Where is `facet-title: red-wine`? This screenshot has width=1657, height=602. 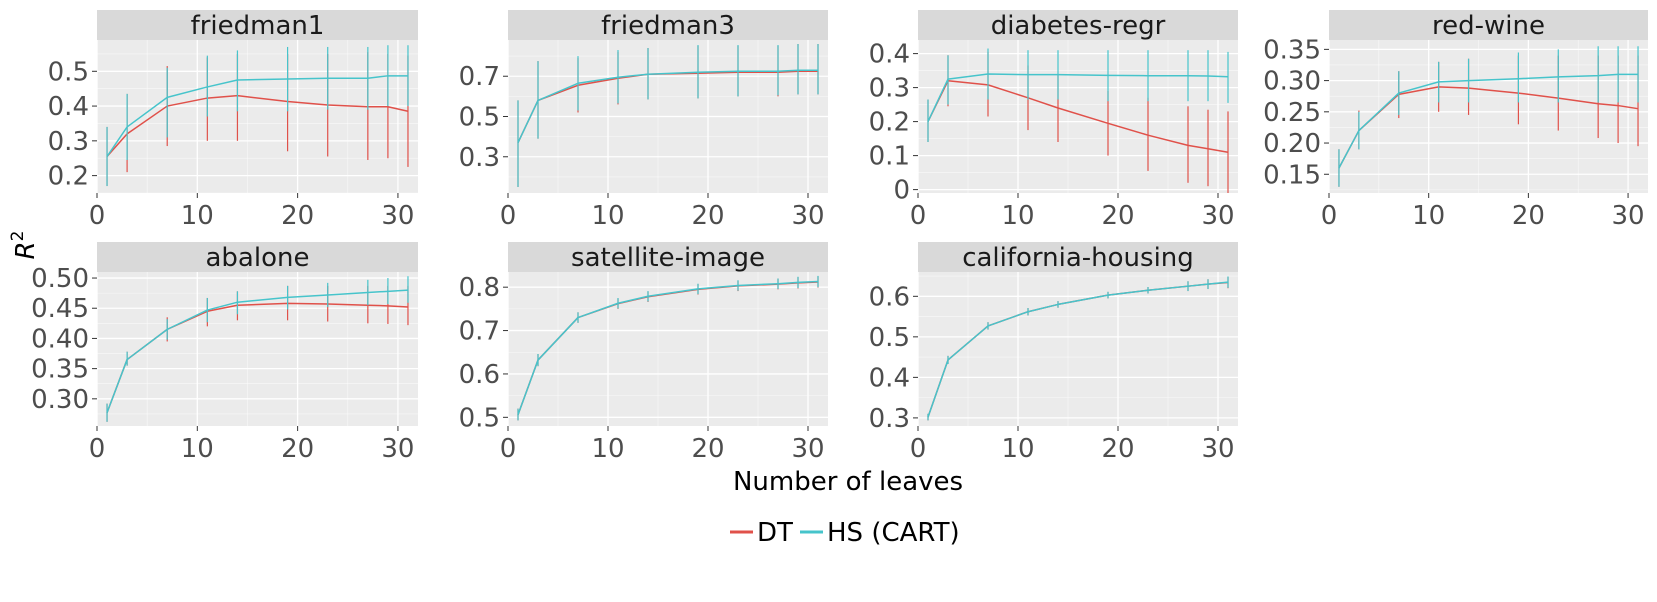 facet-title: red-wine is located at coordinates (1488, 26).